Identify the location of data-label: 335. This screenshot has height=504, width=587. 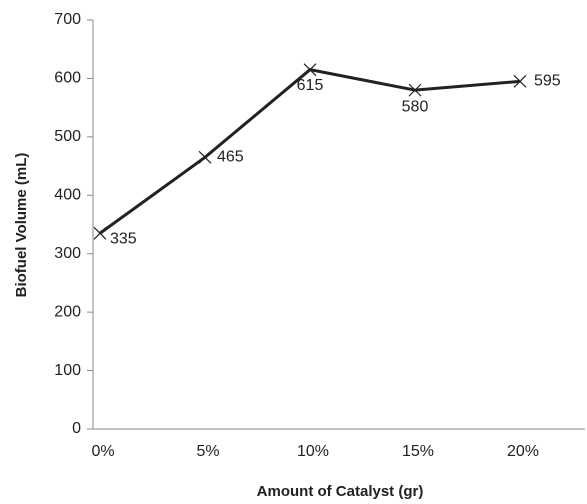
(123, 238).